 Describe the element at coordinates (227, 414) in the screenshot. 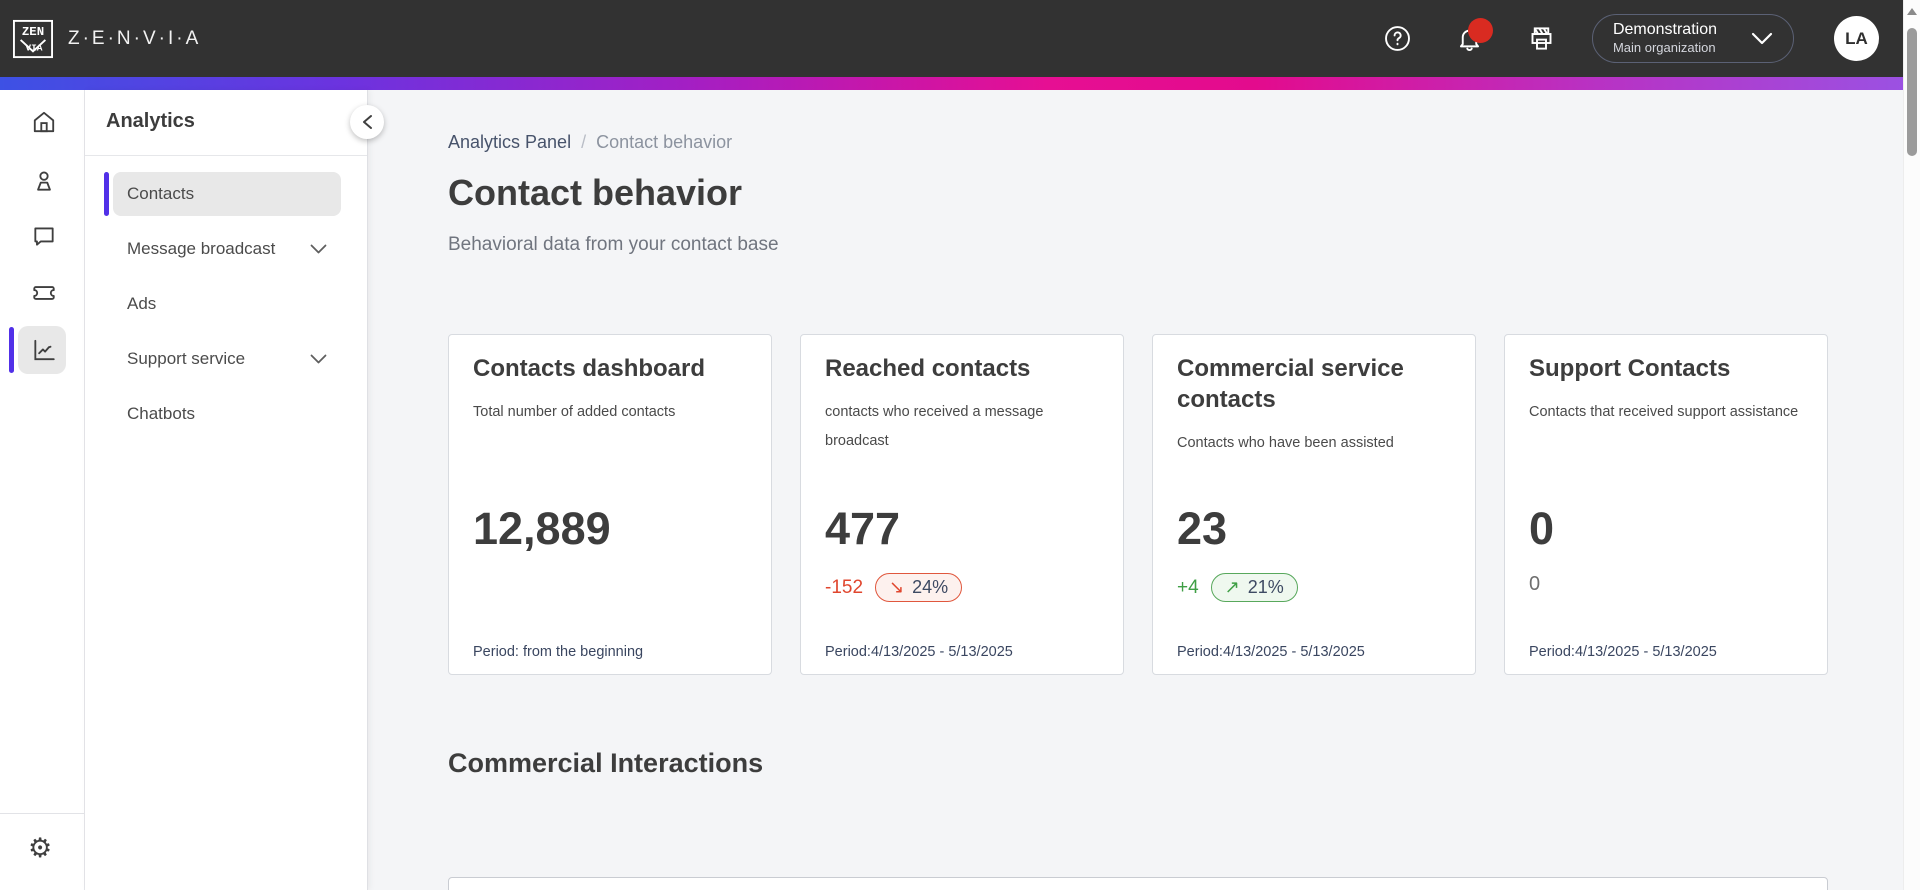

I see `sidebar-item-chatbots: Chatbots` at that location.